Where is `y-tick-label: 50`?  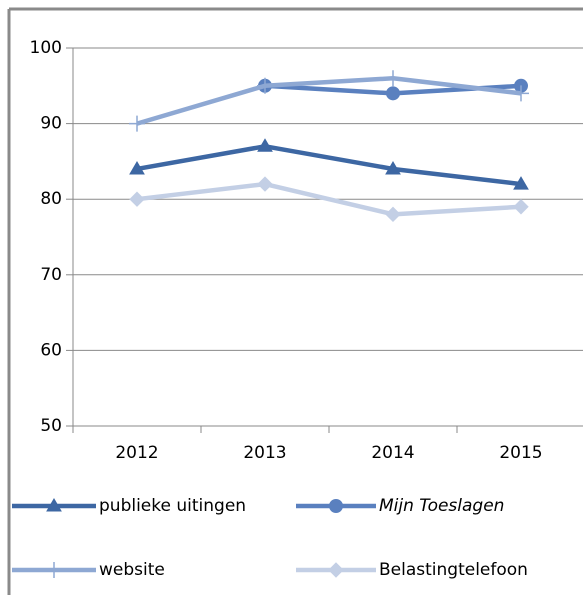 y-tick-label: 50 is located at coordinates (51, 426).